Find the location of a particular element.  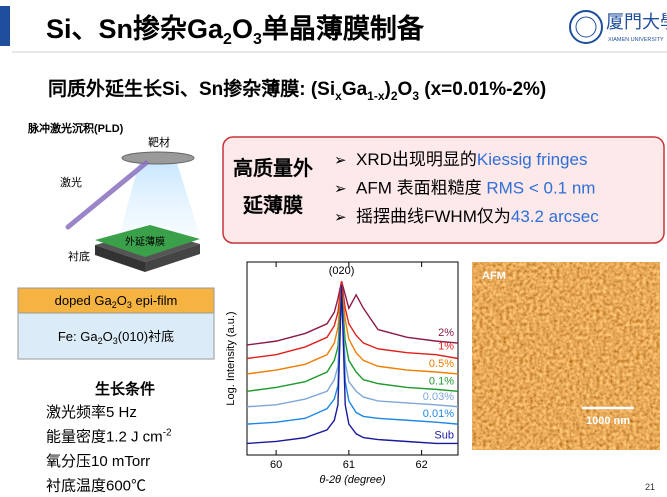

film-label: 外延薄膜 is located at coordinates (145, 241).